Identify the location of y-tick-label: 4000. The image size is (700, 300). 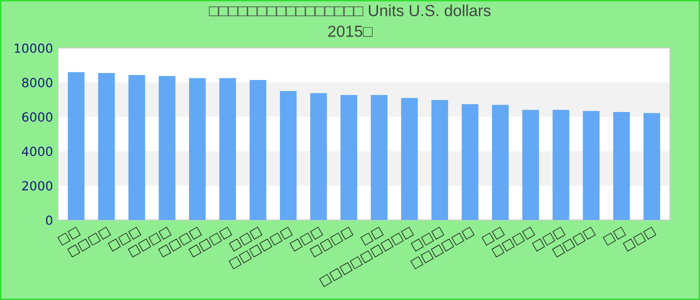
(37, 151).